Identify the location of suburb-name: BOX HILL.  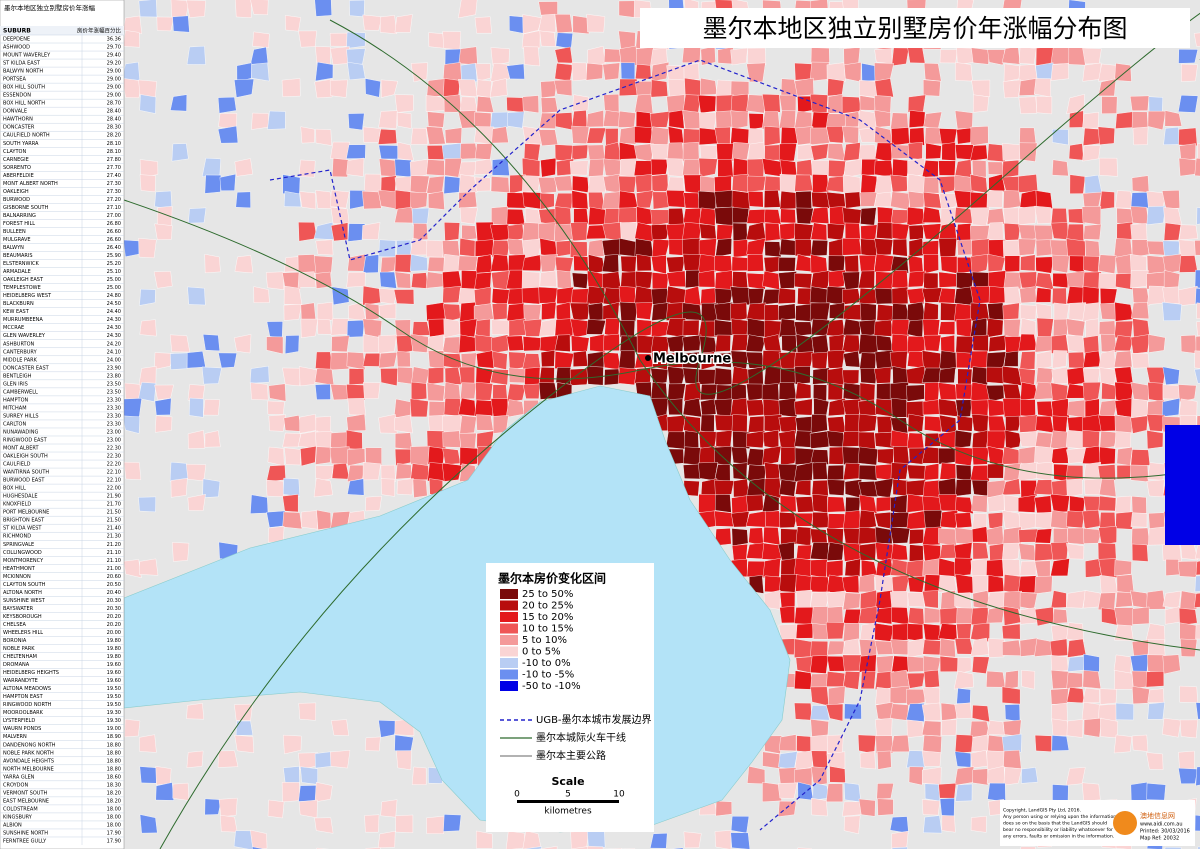
(14, 489).